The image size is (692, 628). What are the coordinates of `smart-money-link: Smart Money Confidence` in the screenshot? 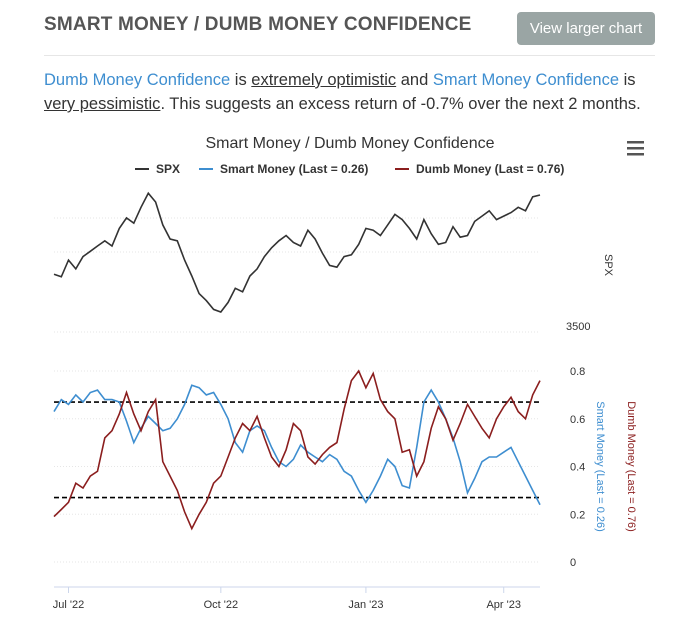 It's located at (526, 80).